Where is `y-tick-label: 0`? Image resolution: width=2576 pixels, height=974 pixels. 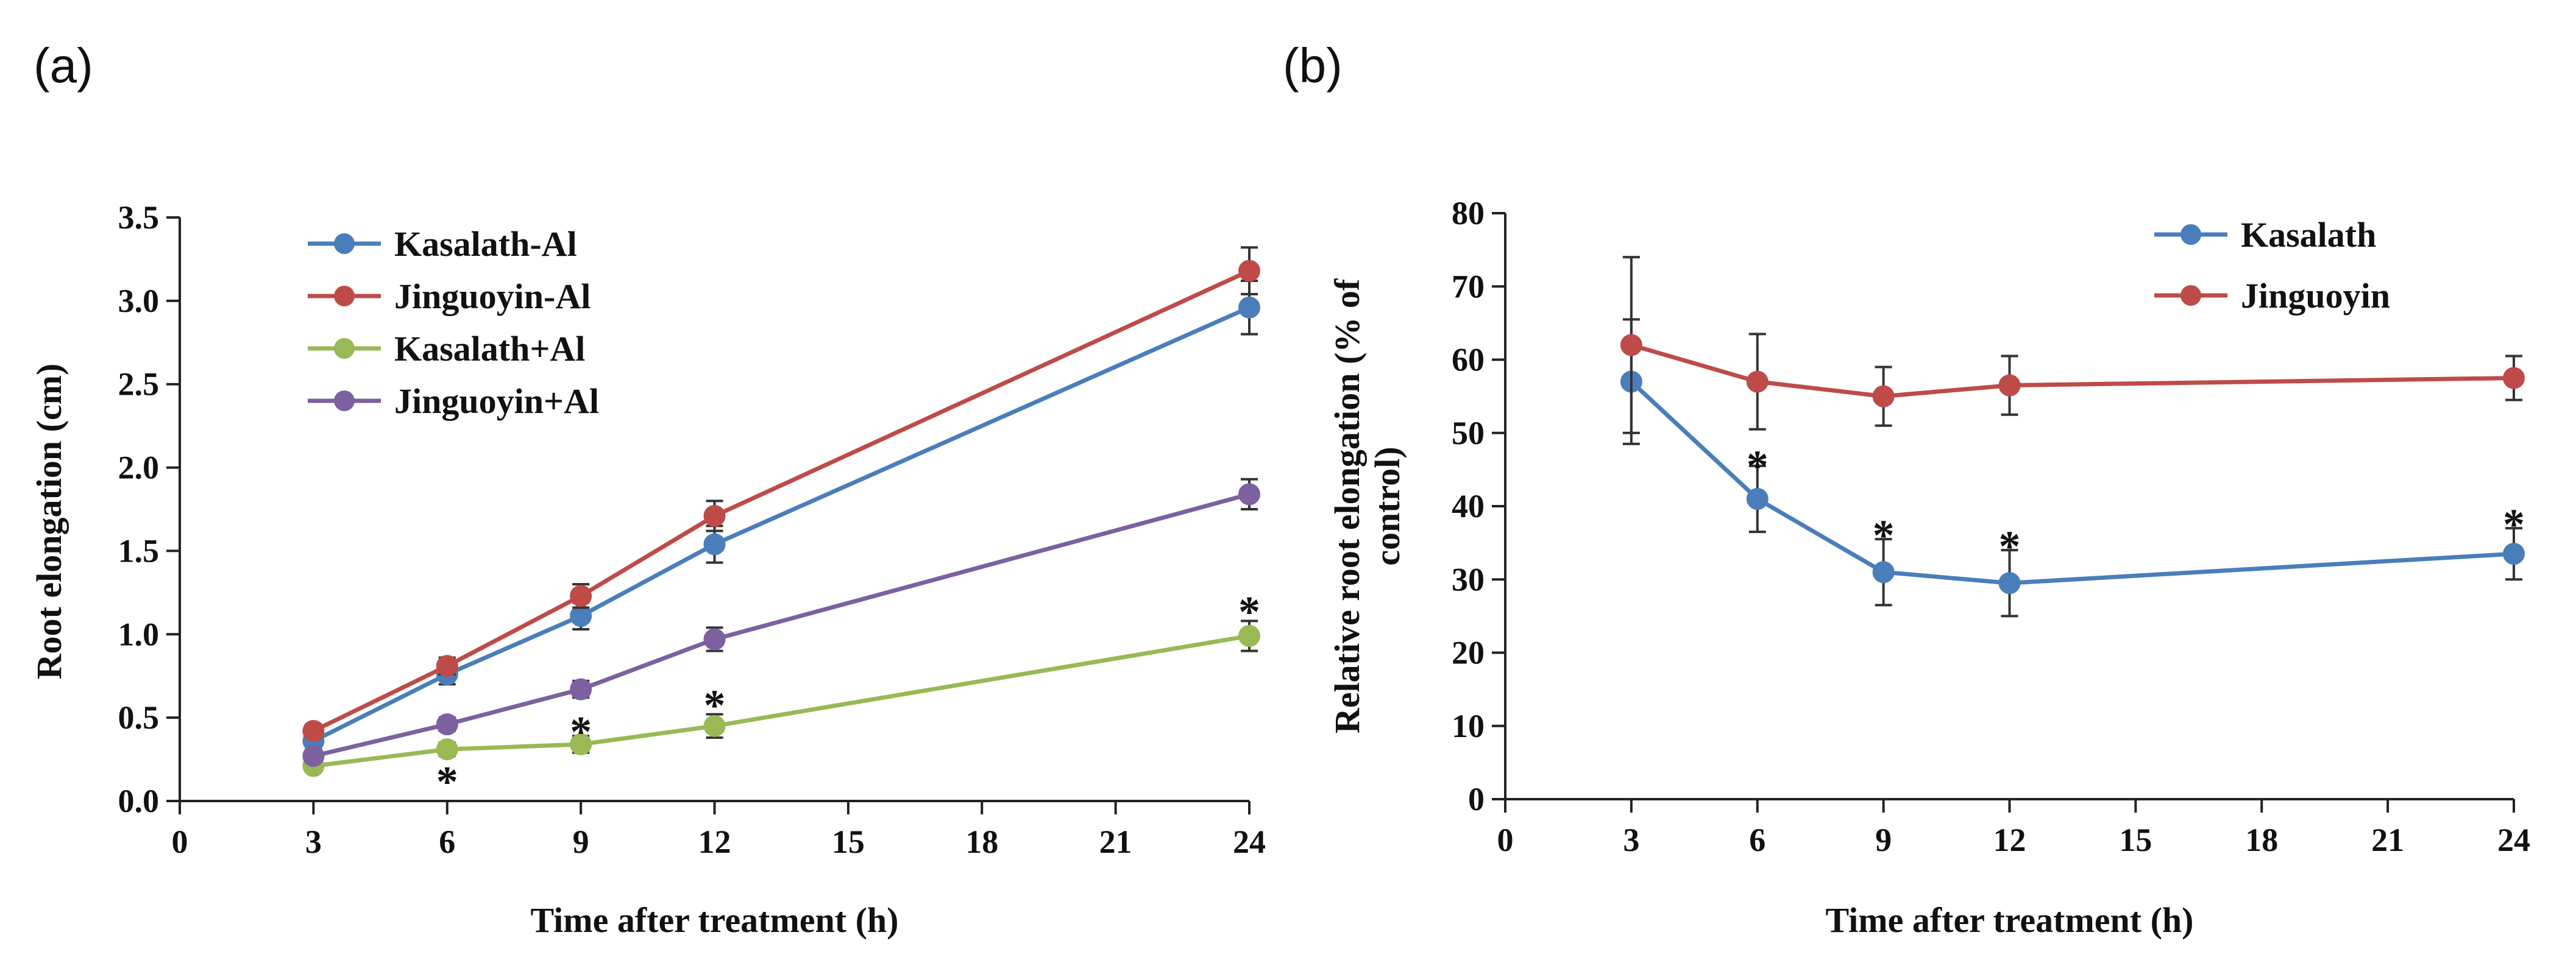
y-tick-label: 0 is located at coordinates (1476, 799).